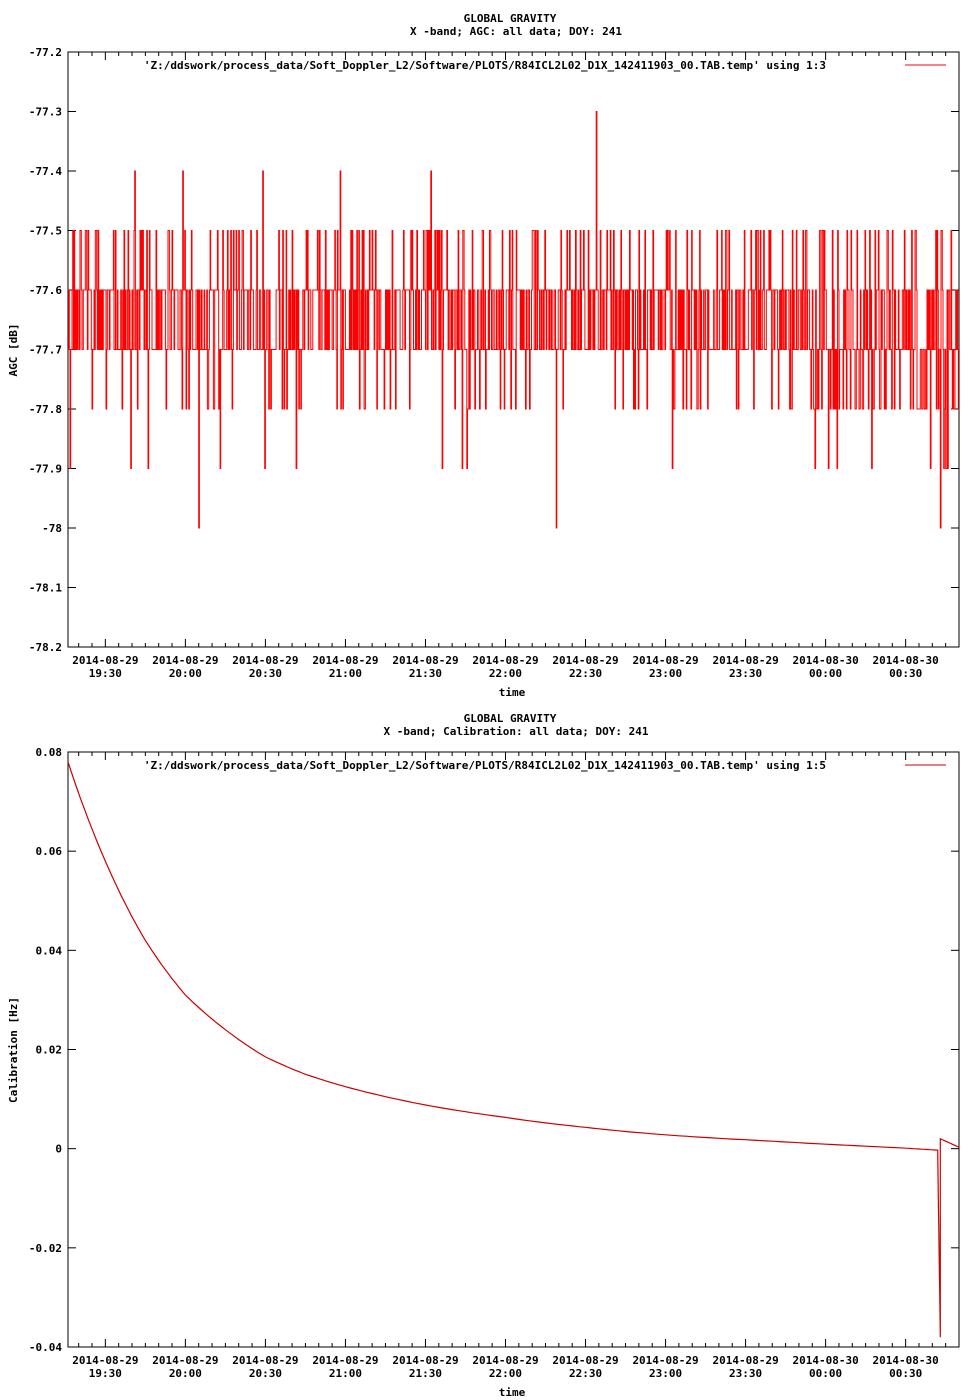 The height and width of the screenshot is (1400, 980). Describe the element at coordinates (825, 673) in the screenshot. I see `agc-x-tick-time: 00:00` at that location.